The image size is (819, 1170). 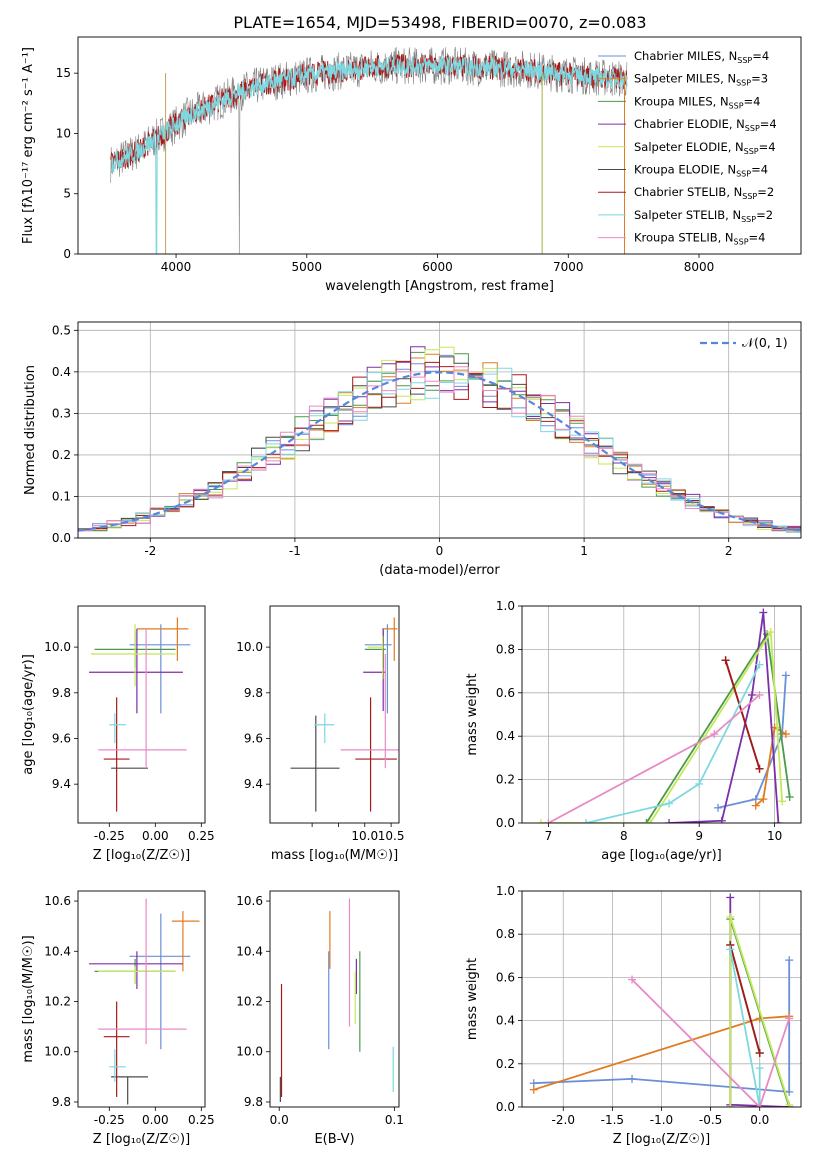 What do you see at coordinates (150, 551) in the screenshot?
I see `x-tick-label: -2` at bounding box center [150, 551].